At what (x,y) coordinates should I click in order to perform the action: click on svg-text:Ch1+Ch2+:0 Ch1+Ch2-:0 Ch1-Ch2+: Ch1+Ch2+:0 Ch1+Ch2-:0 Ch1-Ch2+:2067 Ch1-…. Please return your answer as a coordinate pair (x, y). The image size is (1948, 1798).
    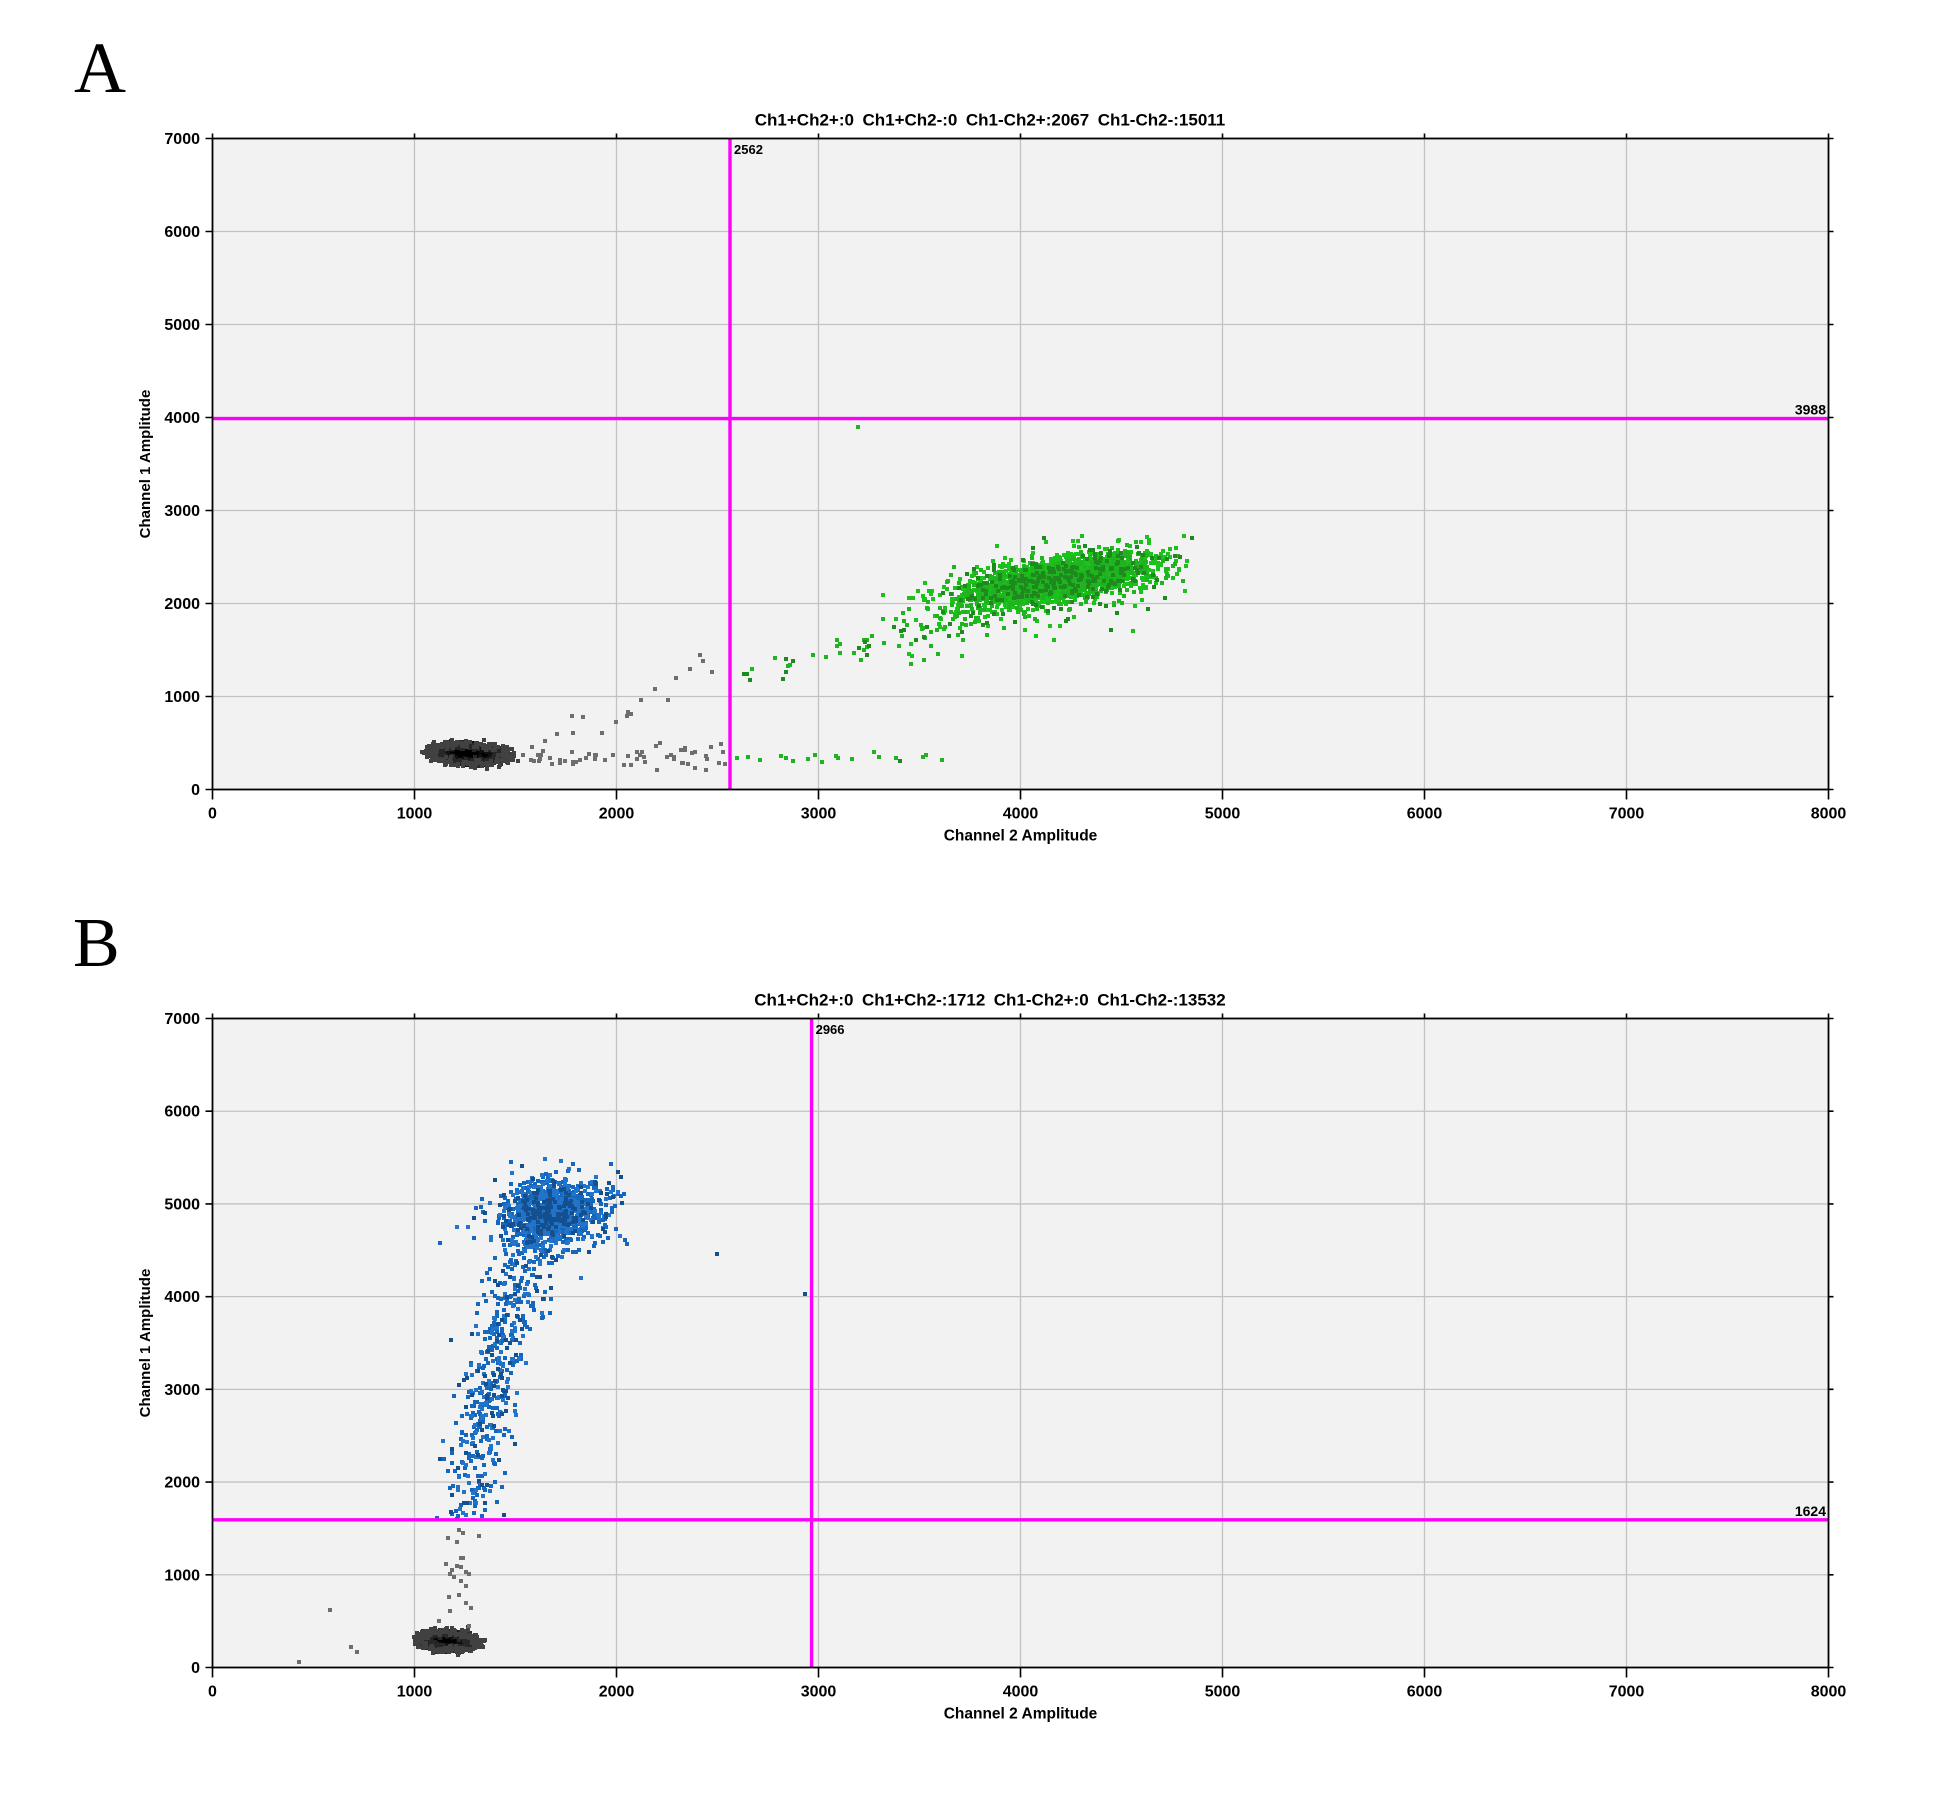
    Looking at the image, I should click on (990, 120).